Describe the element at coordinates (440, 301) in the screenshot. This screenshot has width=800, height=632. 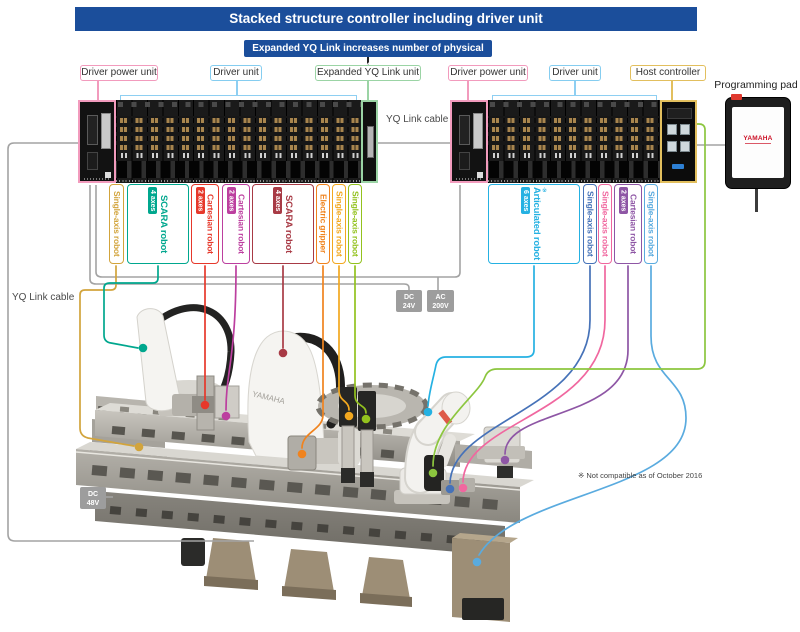
I see `ac200v-badge: AC 200V` at that location.